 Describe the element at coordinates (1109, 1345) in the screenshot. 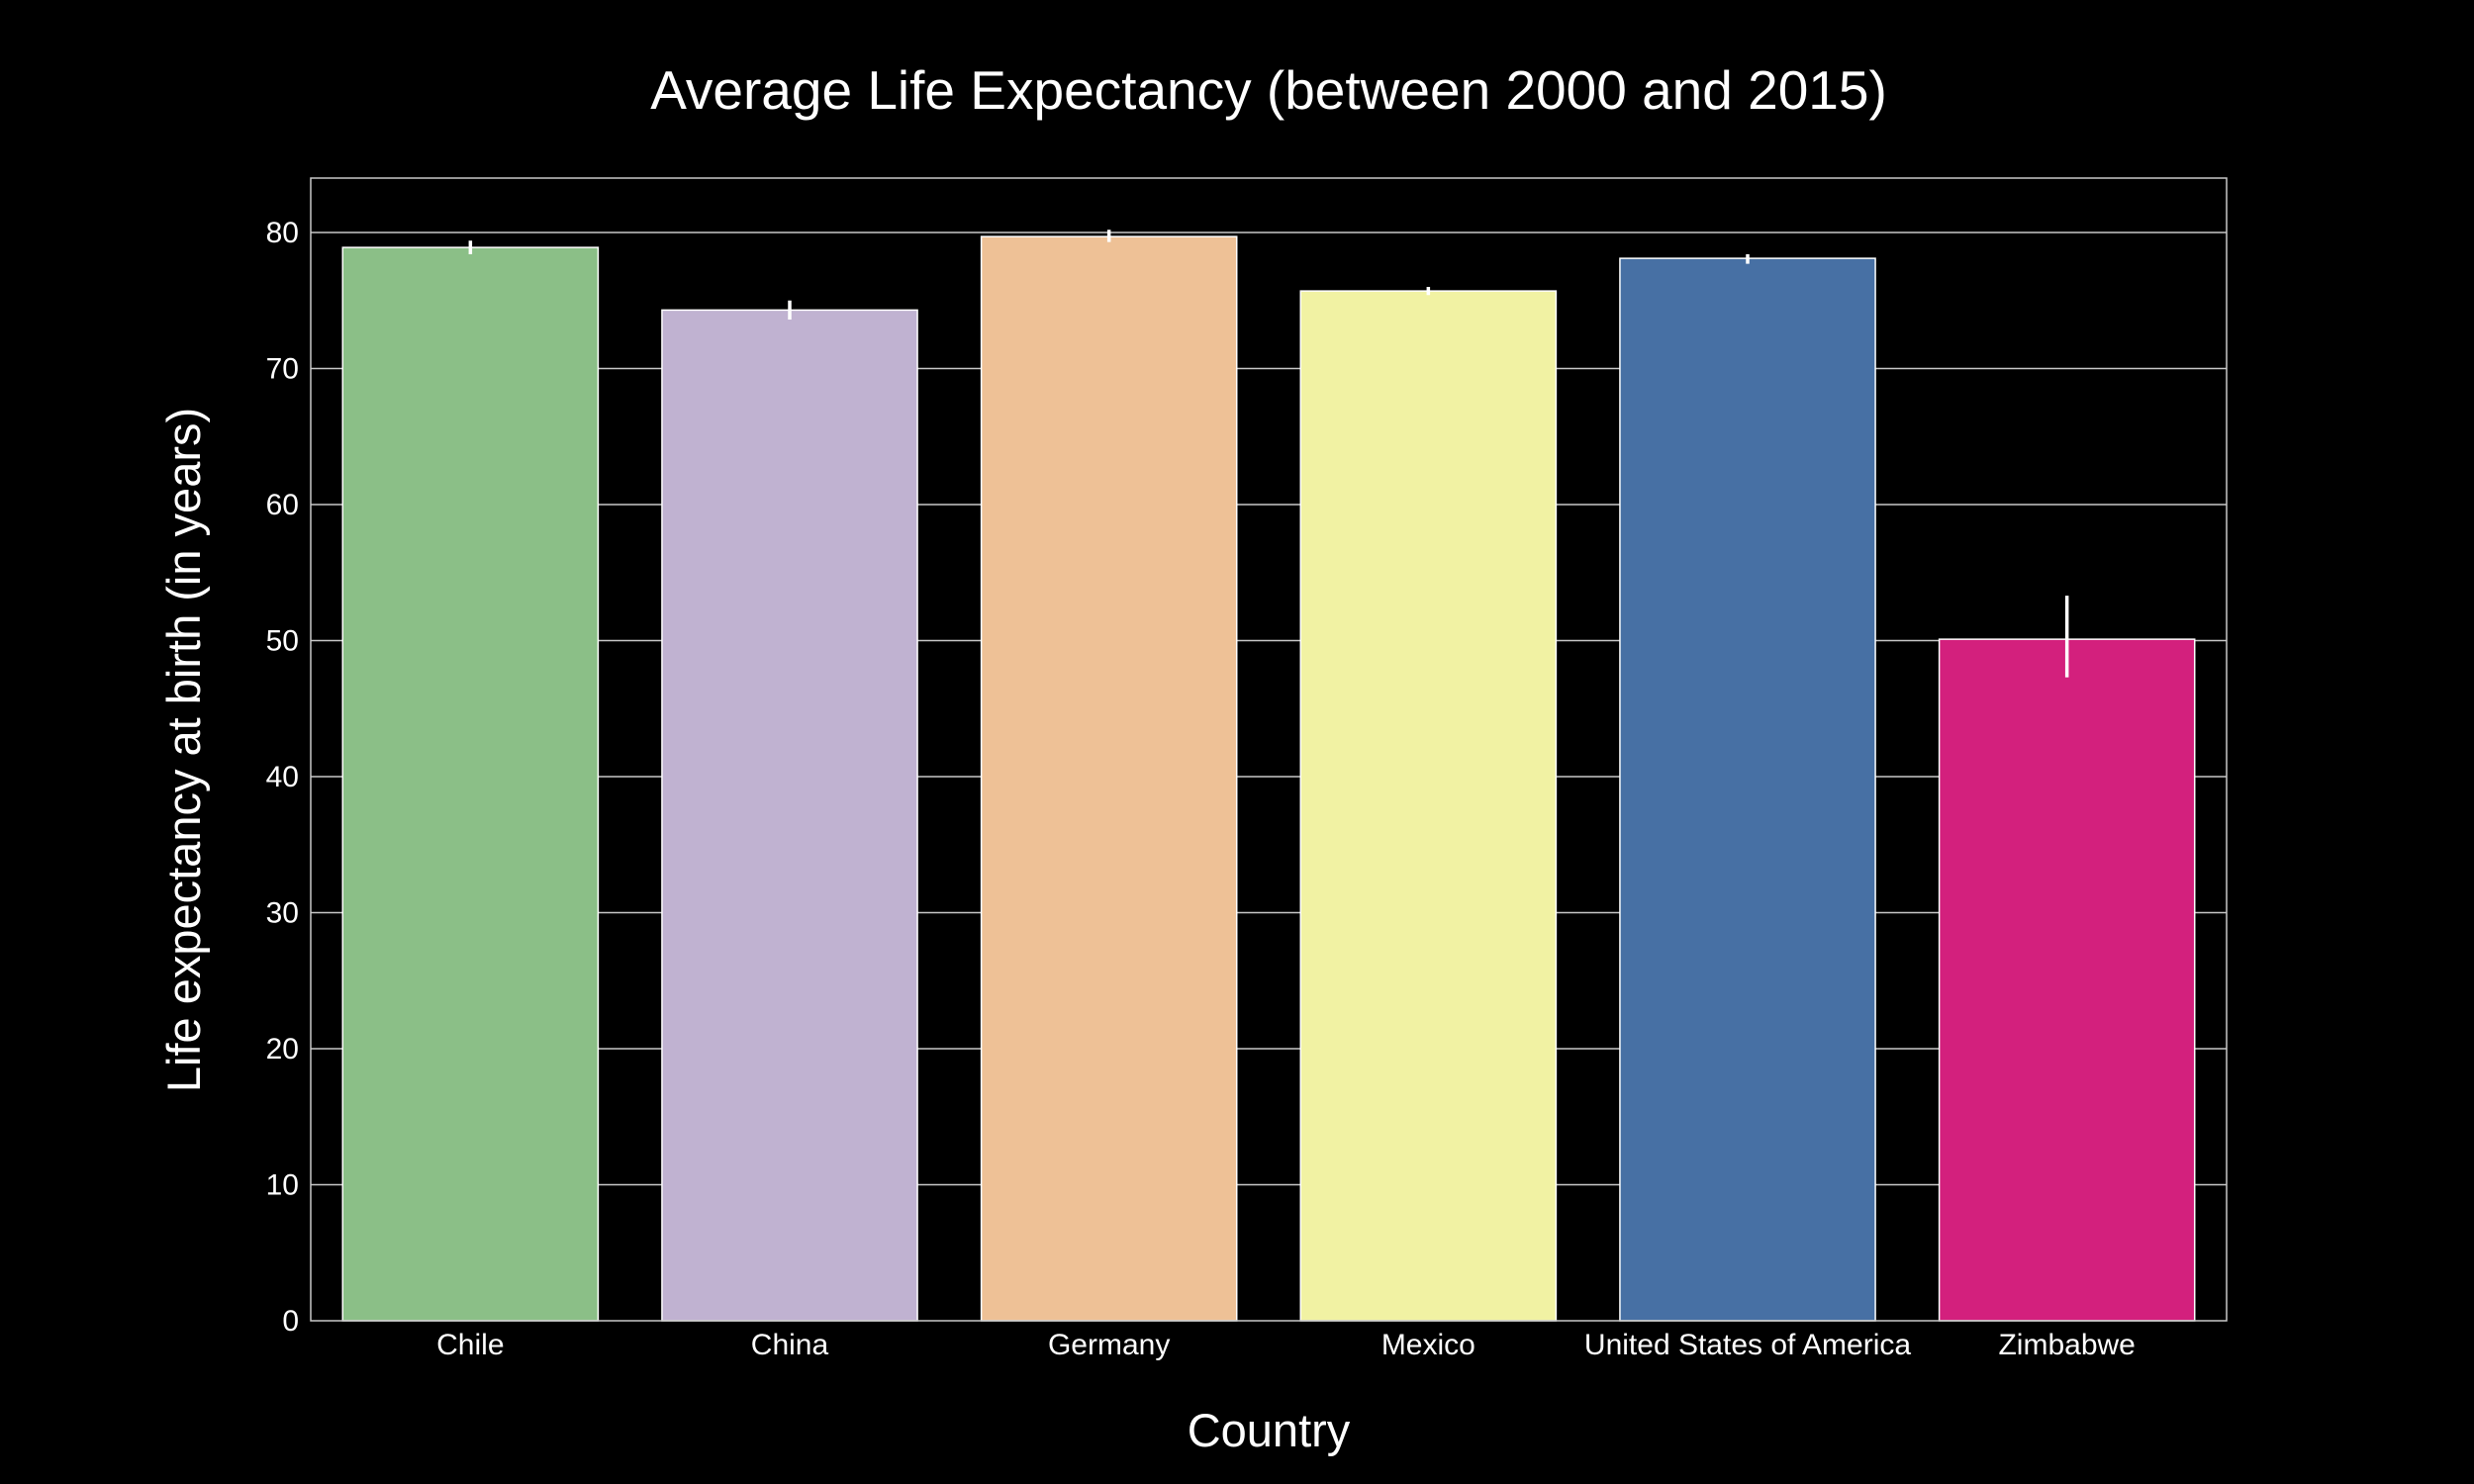

I see `x-tick-label: Germany` at that location.